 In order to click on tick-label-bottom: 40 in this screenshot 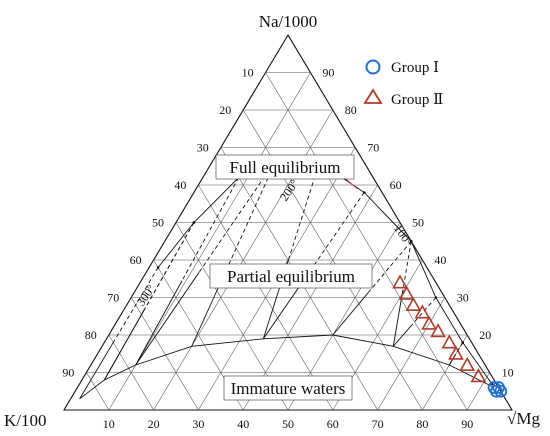, I will do `click(243, 424)`.